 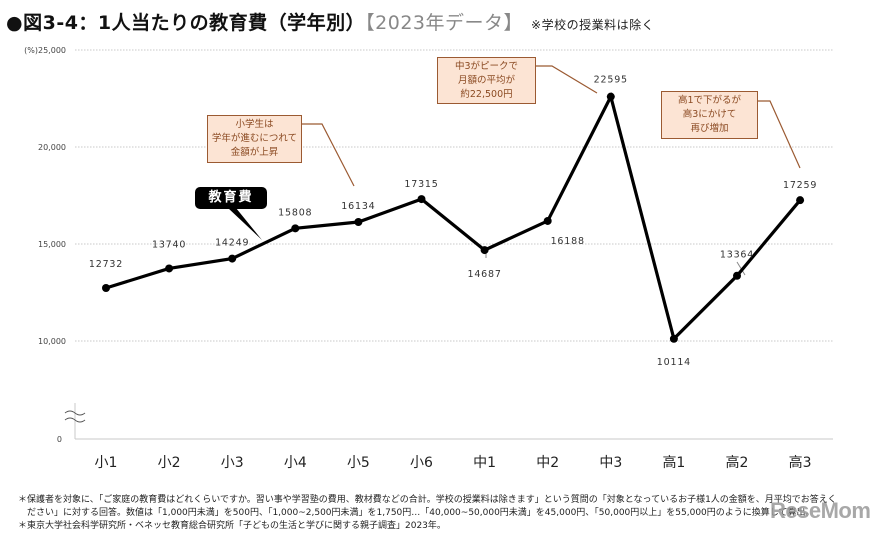 I want to click on callout-line: 学年が進むにつれて, so click(x=254, y=138).